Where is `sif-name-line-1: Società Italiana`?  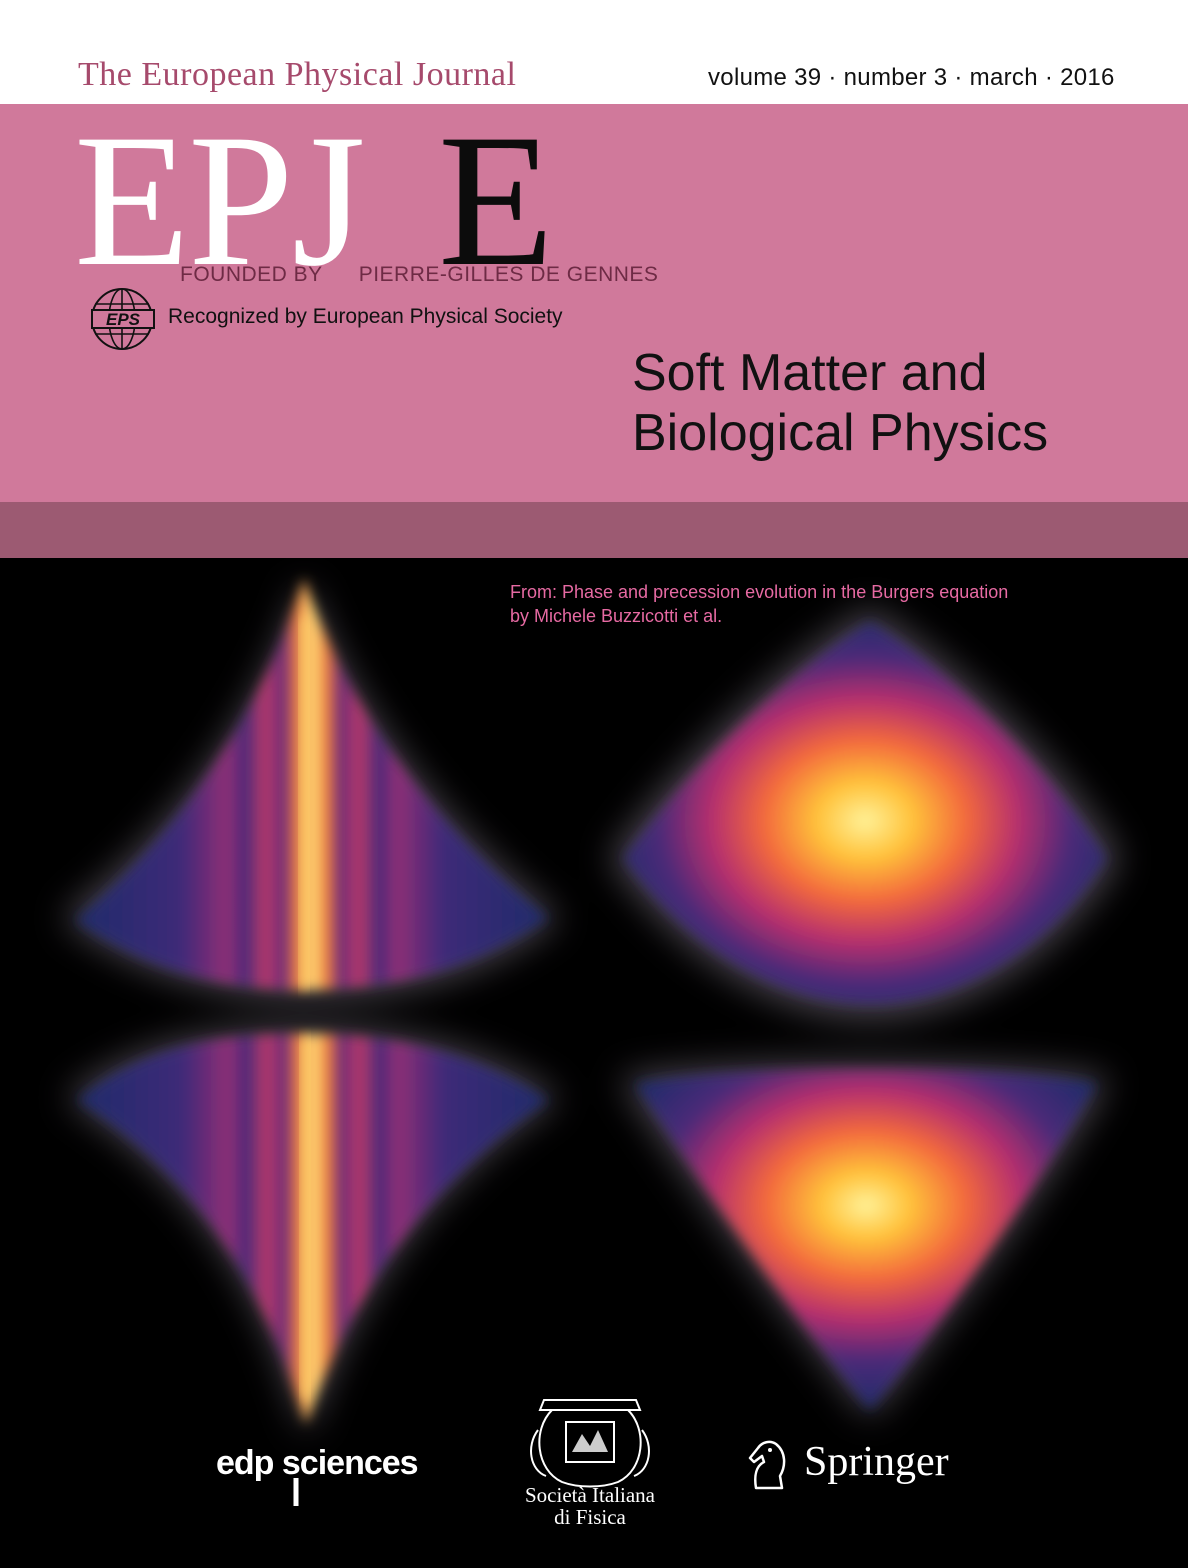
sif-name-line-1: Società Italiana is located at coordinates (590, 1495).